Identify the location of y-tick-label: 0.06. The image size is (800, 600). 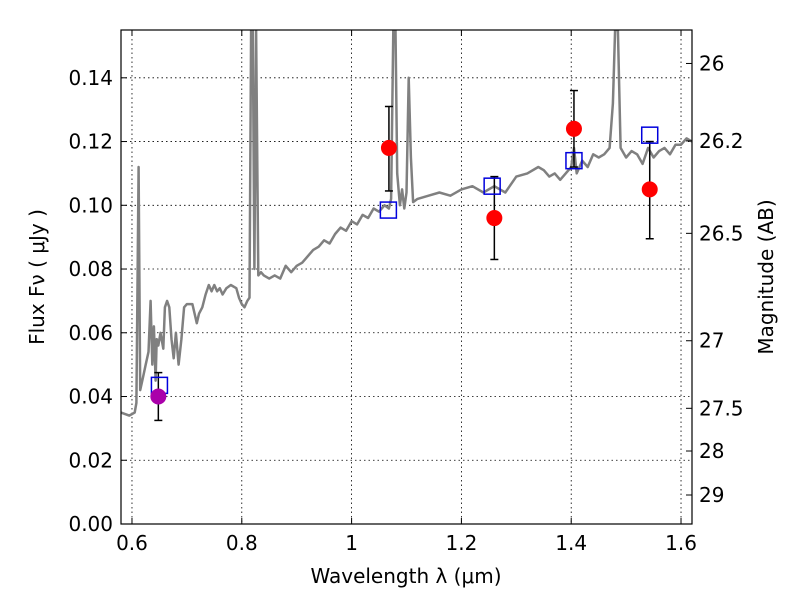
(90, 333).